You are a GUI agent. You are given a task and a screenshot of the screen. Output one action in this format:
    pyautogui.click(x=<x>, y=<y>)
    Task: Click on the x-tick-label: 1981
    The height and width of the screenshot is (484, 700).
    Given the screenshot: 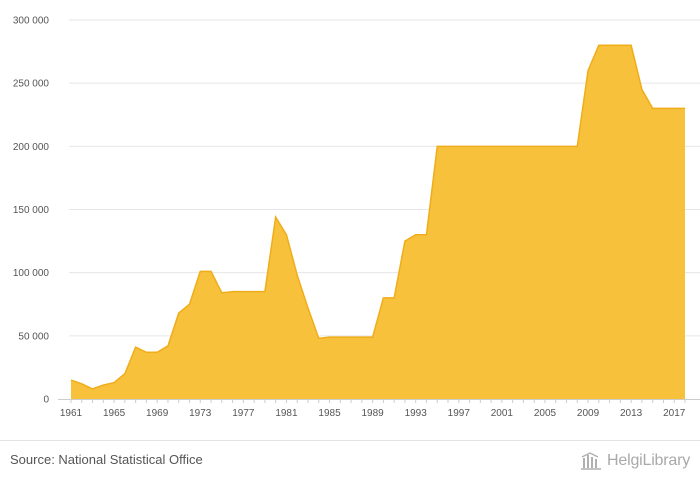 What is the action you would take?
    pyautogui.click(x=286, y=413)
    